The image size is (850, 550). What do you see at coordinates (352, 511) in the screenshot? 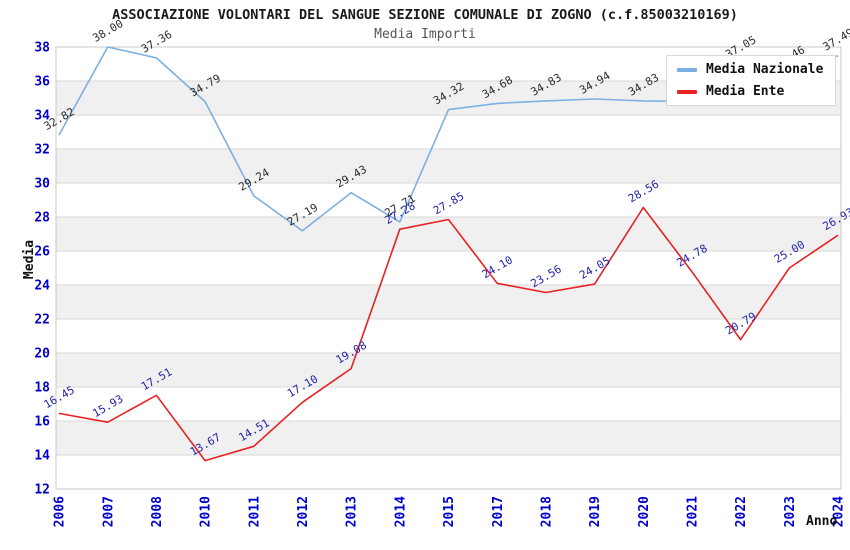
I see `x-tick-label: 2013` at bounding box center [352, 511].